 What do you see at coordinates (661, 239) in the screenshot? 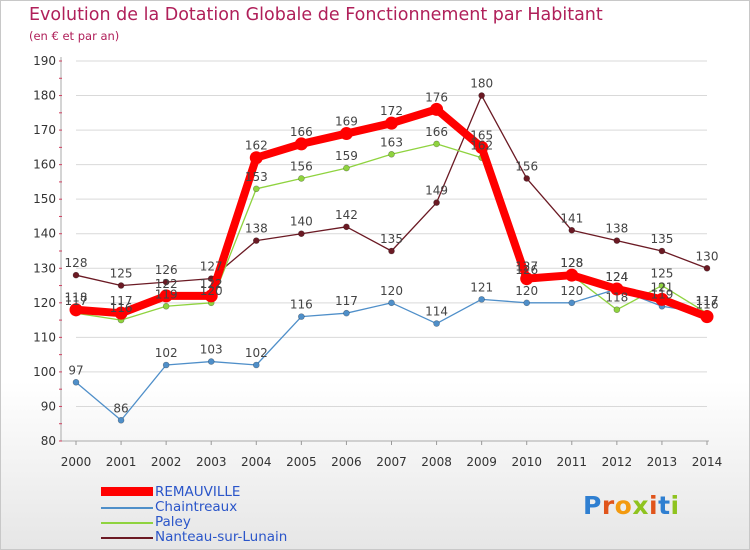
I see `data-label-nanteau-sur-lunain: 135` at bounding box center [661, 239].